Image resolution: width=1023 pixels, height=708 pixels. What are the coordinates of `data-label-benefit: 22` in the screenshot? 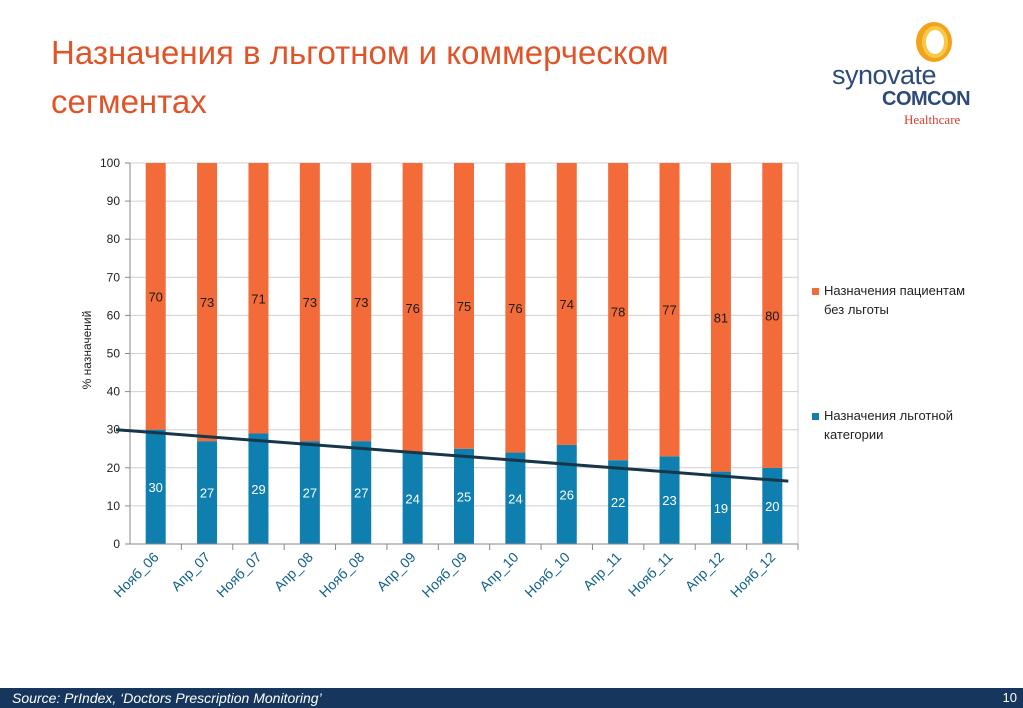 It's located at (618, 502).